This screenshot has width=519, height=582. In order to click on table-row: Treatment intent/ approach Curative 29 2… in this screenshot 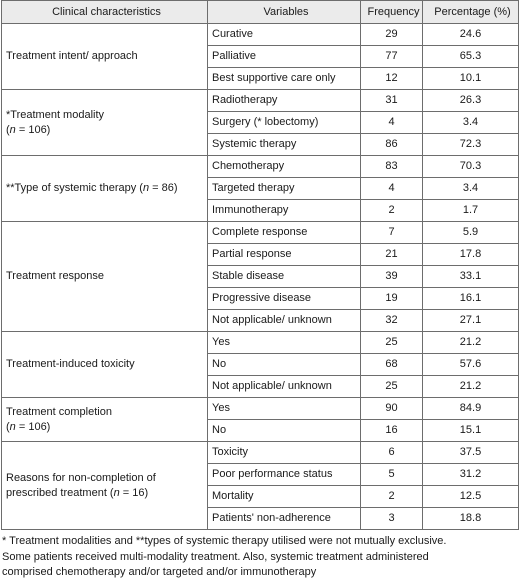, I will do `click(260, 56)`.